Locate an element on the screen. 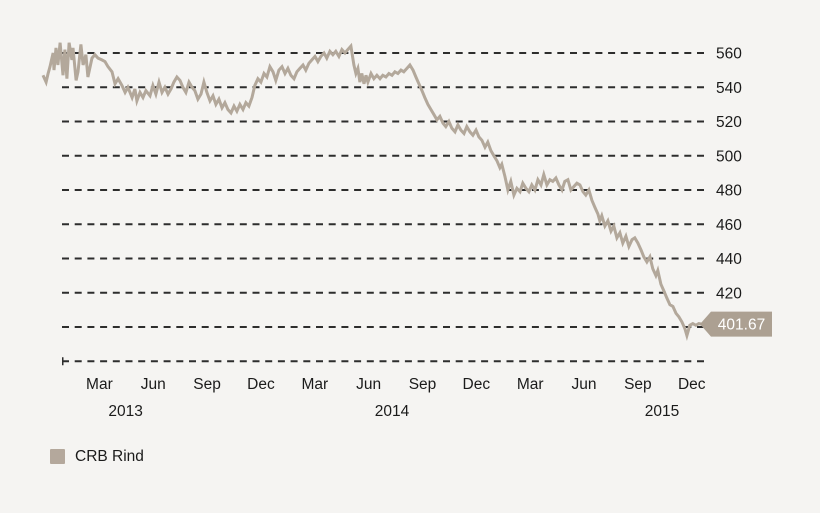  y-tick-label: 440 is located at coordinates (729, 259).